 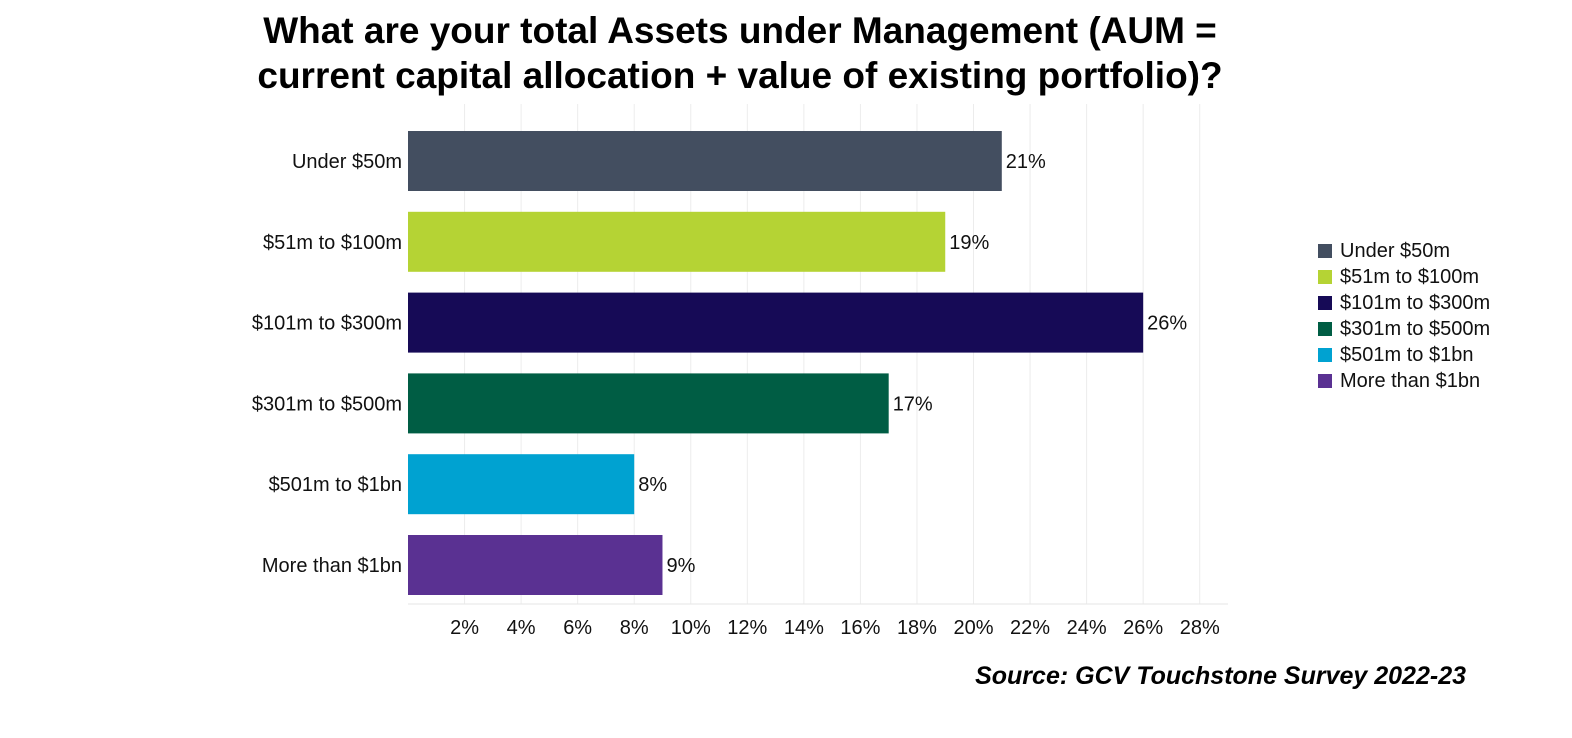 I want to click on x-tick-label: 10%, so click(x=691, y=628).